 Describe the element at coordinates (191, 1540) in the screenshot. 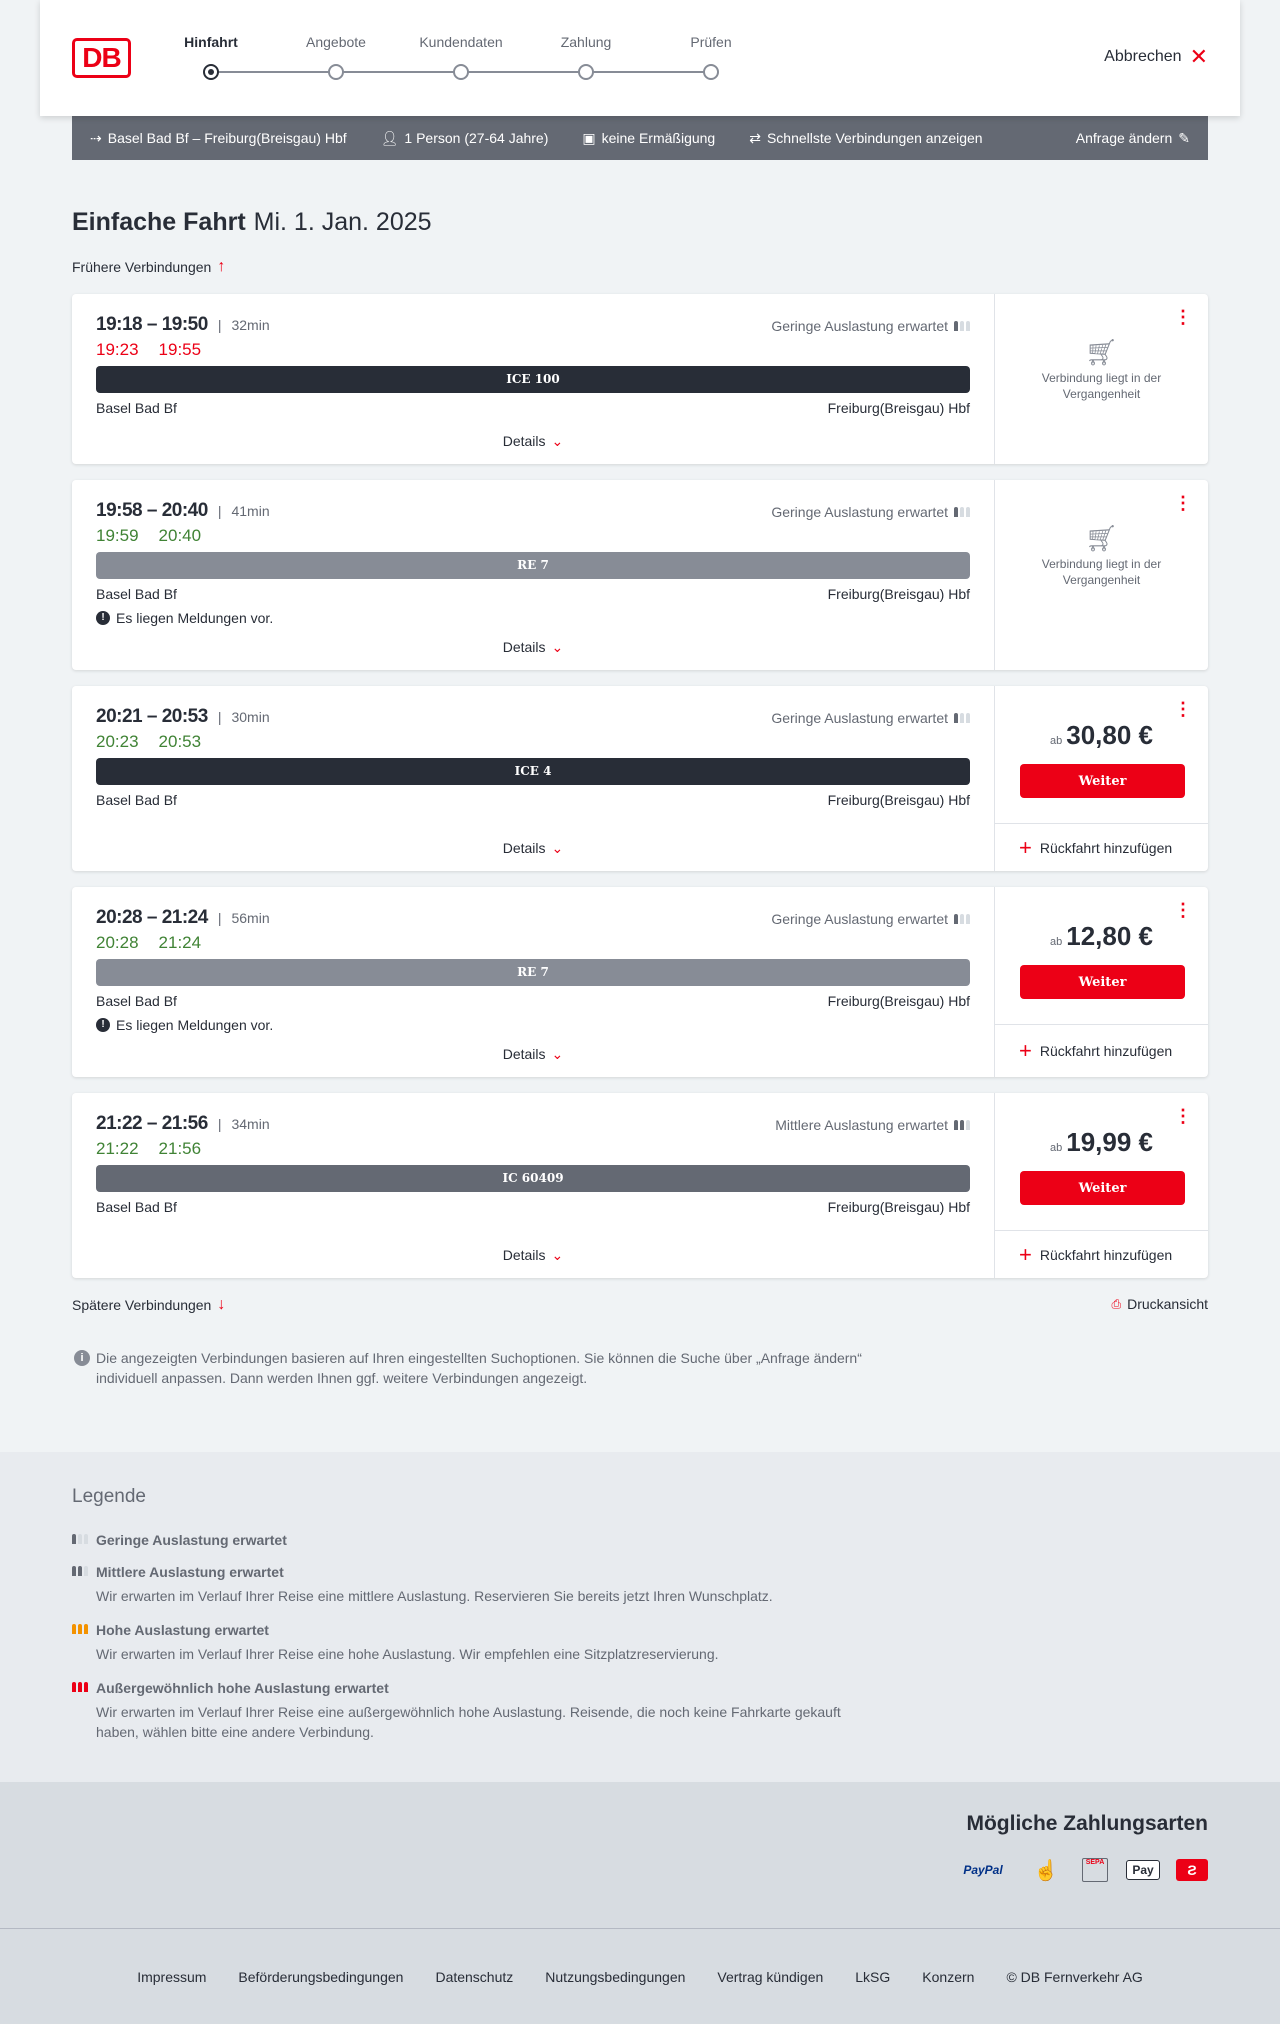

I see `legend-item-title: Geringe Auslastung erwartet` at that location.